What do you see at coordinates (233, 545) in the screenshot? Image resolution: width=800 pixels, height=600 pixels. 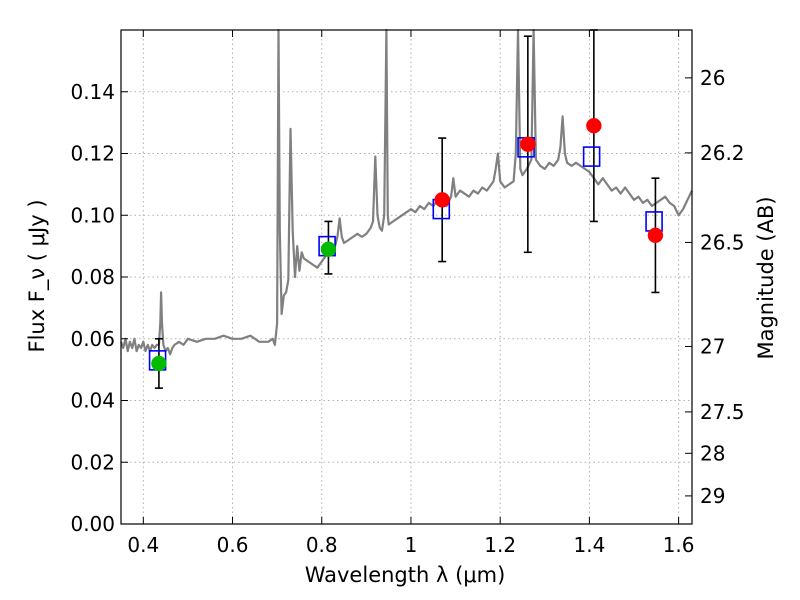 I see `x-tick-label: 0.6` at bounding box center [233, 545].